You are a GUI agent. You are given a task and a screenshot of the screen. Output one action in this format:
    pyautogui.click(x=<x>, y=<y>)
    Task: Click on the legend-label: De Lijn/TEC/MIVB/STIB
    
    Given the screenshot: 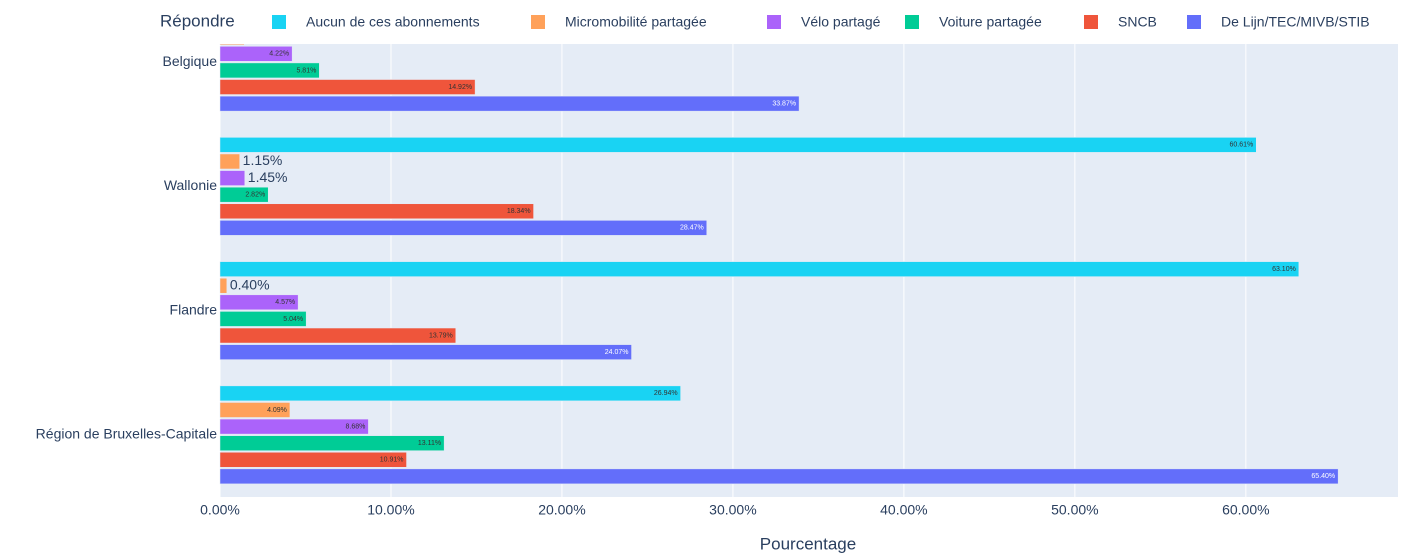 What is the action you would take?
    pyautogui.click(x=1295, y=22)
    